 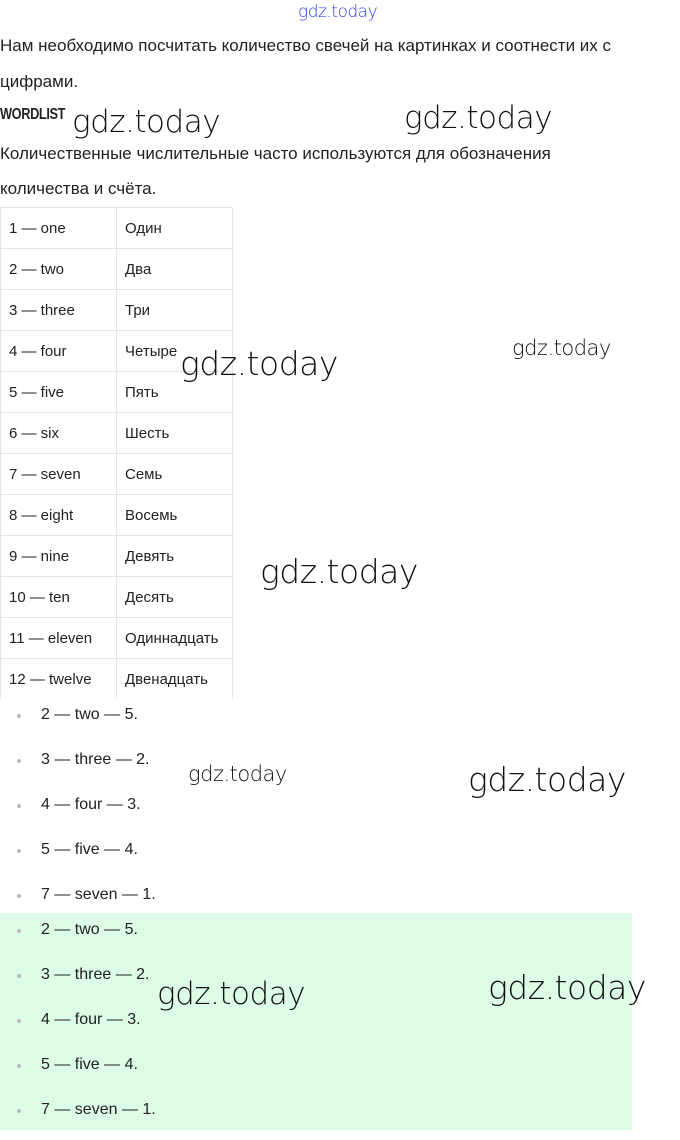 I want to click on english-cell: 5 — five, so click(x=58, y=392).